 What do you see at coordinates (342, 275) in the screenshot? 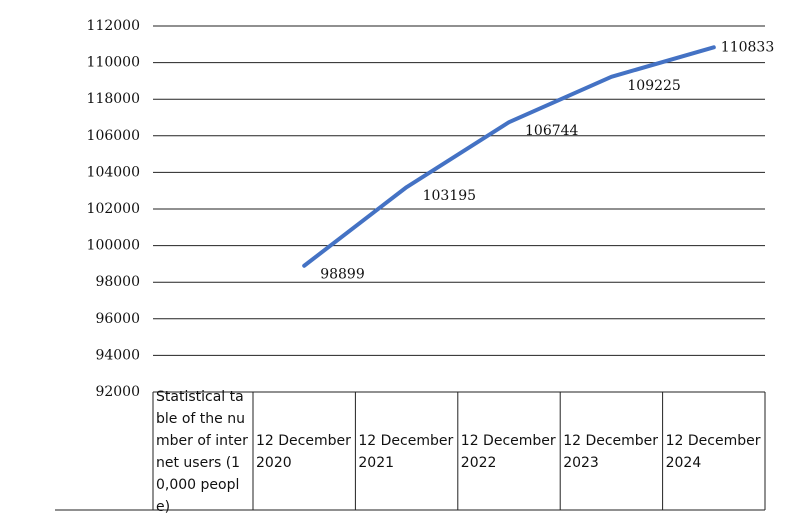
I see `data-label: 98899` at bounding box center [342, 275].